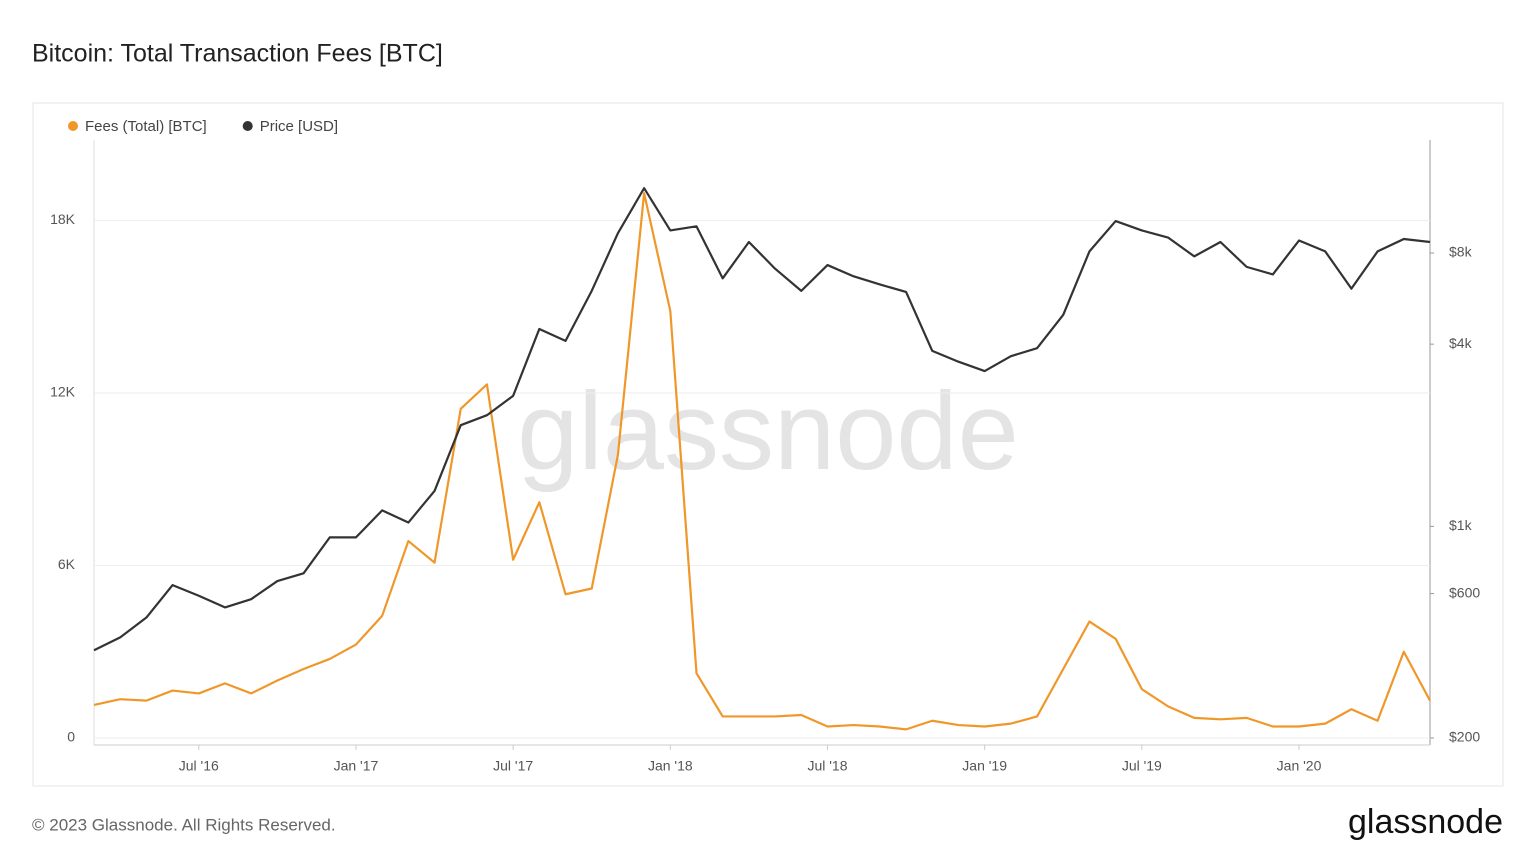 This screenshot has width=1536, height=864. What do you see at coordinates (1461, 343) in the screenshot?
I see `y2-tick-label: $4k` at bounding box center [1461, 343].